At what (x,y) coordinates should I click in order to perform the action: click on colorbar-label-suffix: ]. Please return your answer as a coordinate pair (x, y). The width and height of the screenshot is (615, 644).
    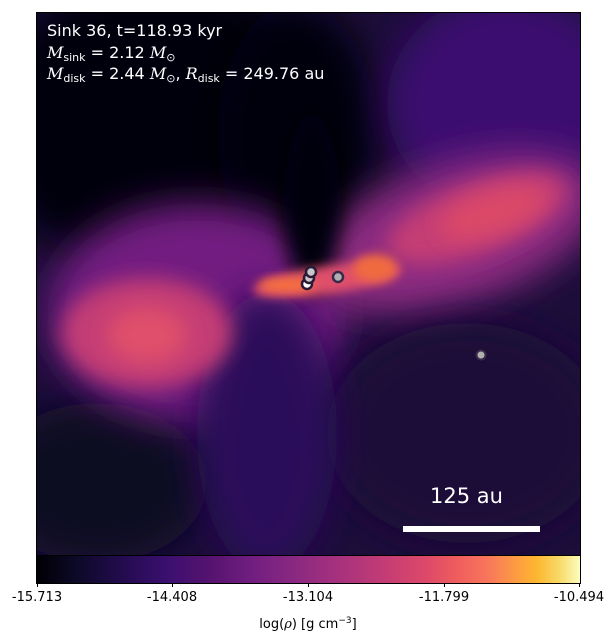
    Looking at the image, I should click on (354, 624).